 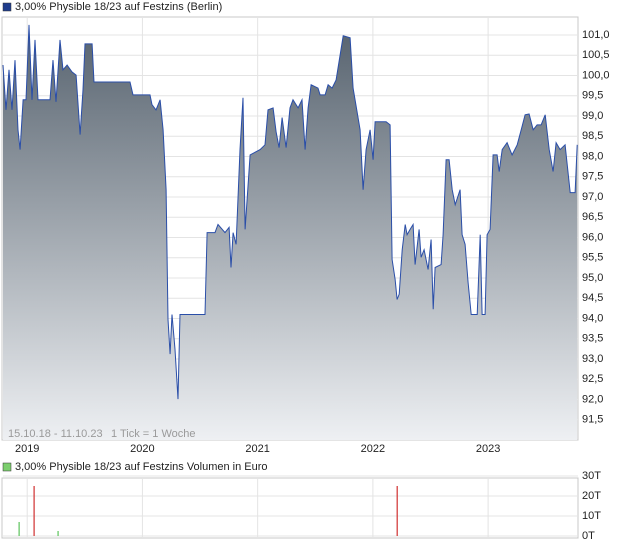 What do you see at coordinates (596, 55) in the screenshot?
I see `y-tick-label: 100,5` at bounding box center [596, 55].